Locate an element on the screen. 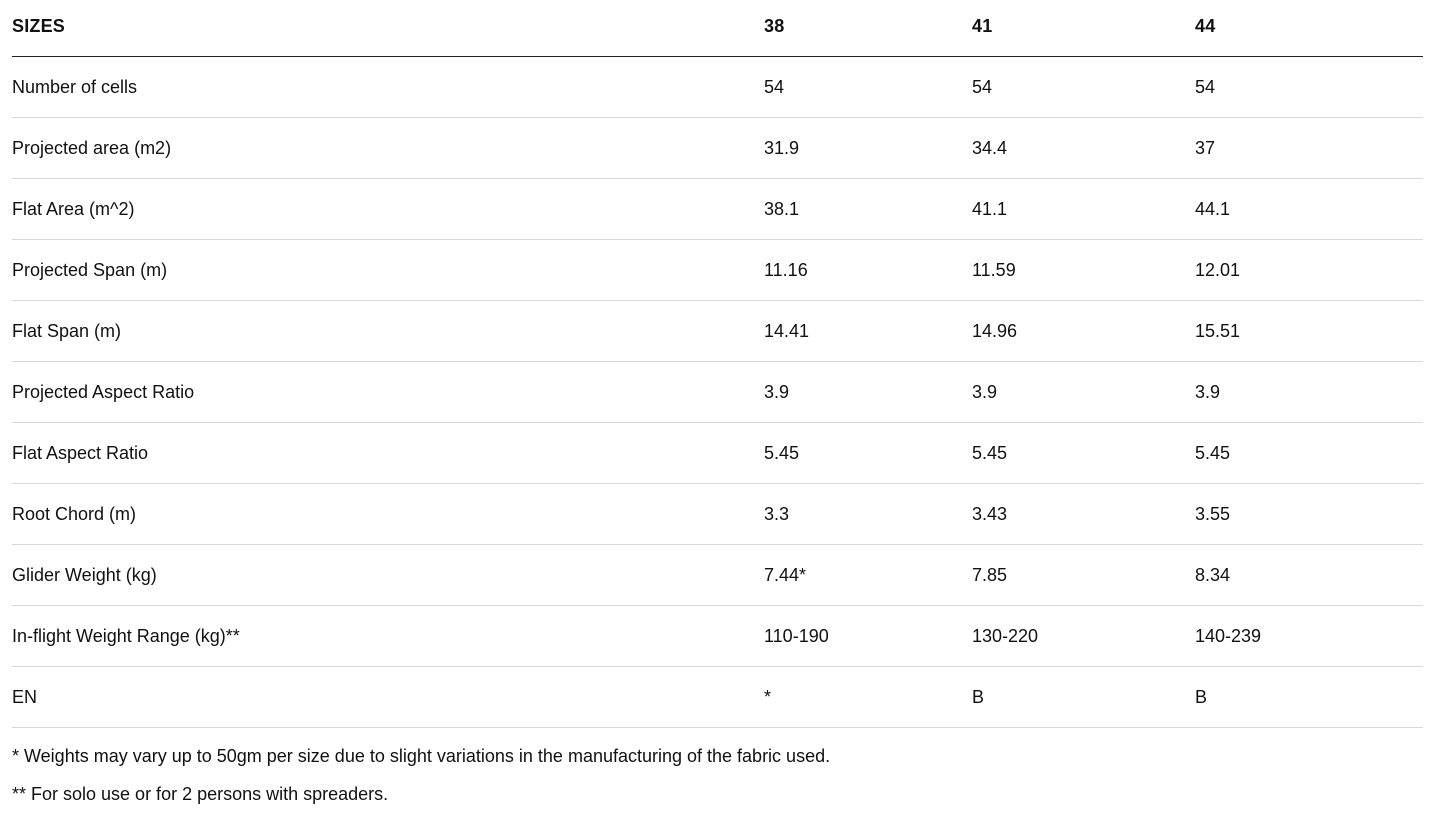 The height and width of the screenshot is (821, 1445). cell-size-44: 3.55 is located at coordinates (1309, 514).